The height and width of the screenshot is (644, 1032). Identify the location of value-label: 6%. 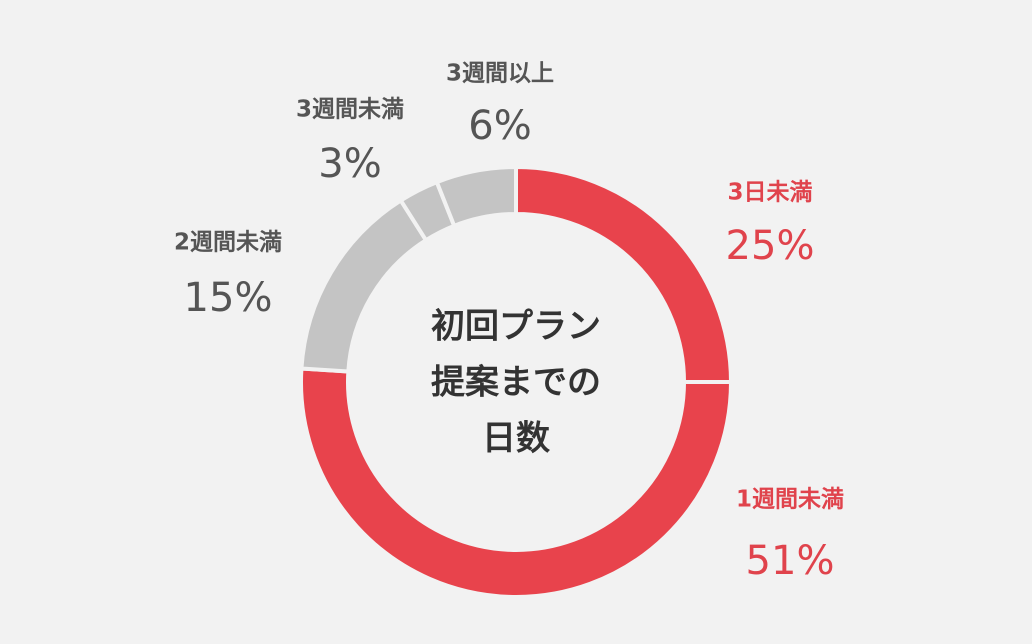
(499, 126).